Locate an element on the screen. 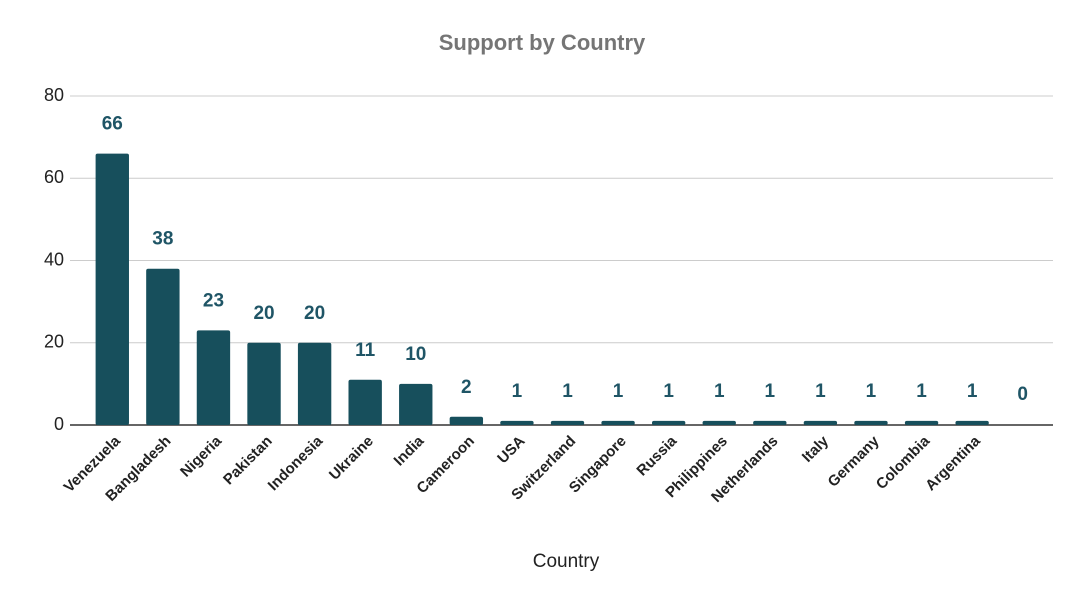 The height and width of the screenshot is (609, 1085). value-label: 10 is located at coordinates (415, 354).